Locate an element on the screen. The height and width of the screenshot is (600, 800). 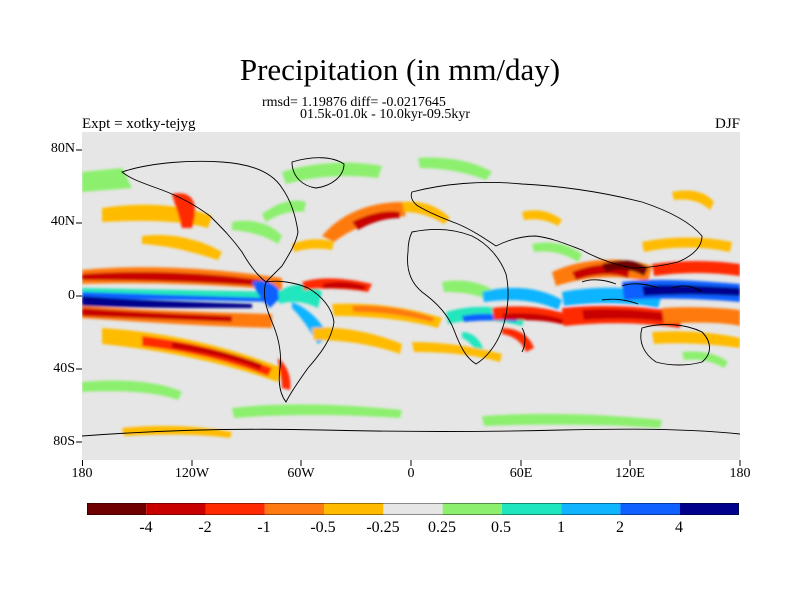
stats-line-period: 01.5k-01.0k - 10.0kyr-09.5kyr is located at coordinates (385, 114).